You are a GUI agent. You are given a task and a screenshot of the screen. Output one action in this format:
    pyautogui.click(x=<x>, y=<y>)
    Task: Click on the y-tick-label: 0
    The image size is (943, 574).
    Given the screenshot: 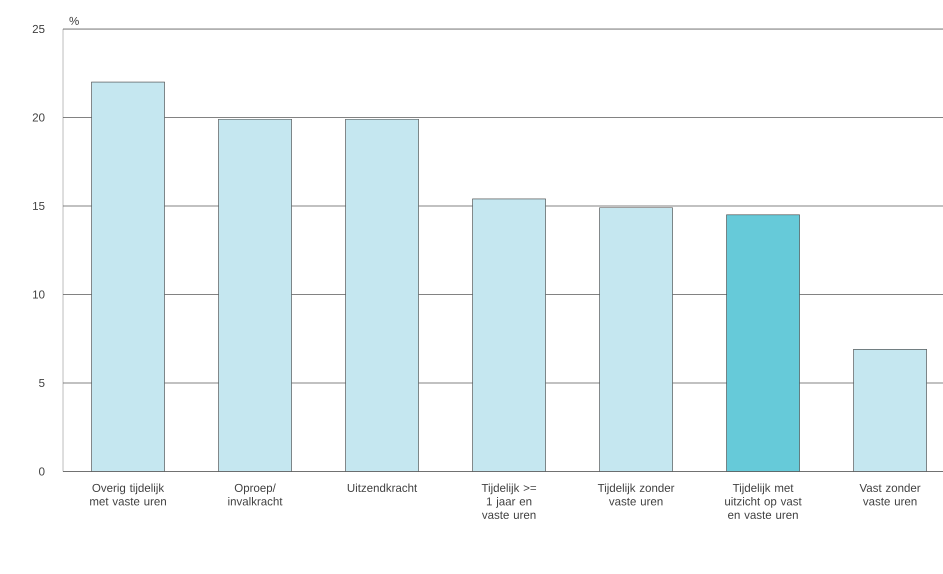 What is the action you would take?
    pyautogui.click(x=42, y=471)
    